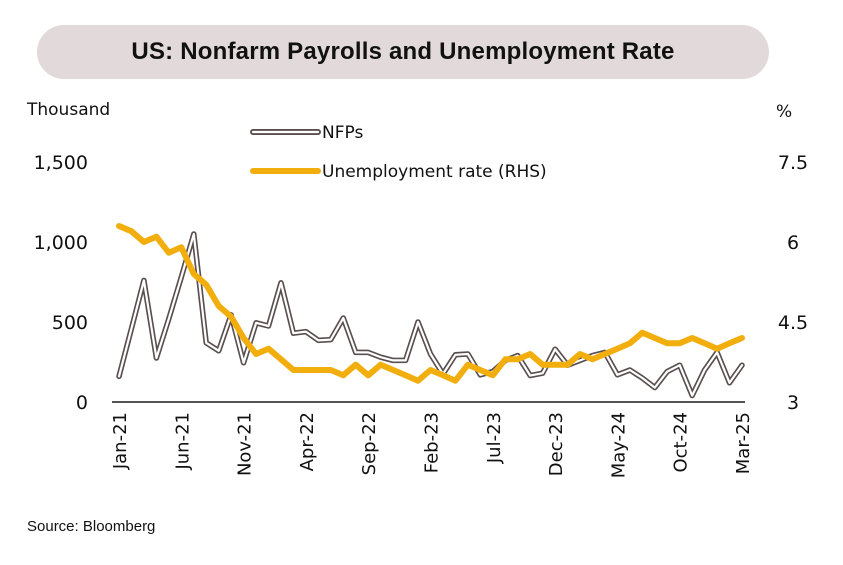  Describe the element at coordinates (432, 442) in the screenshot. I see `x-tick-label: Feb-23` at that location.